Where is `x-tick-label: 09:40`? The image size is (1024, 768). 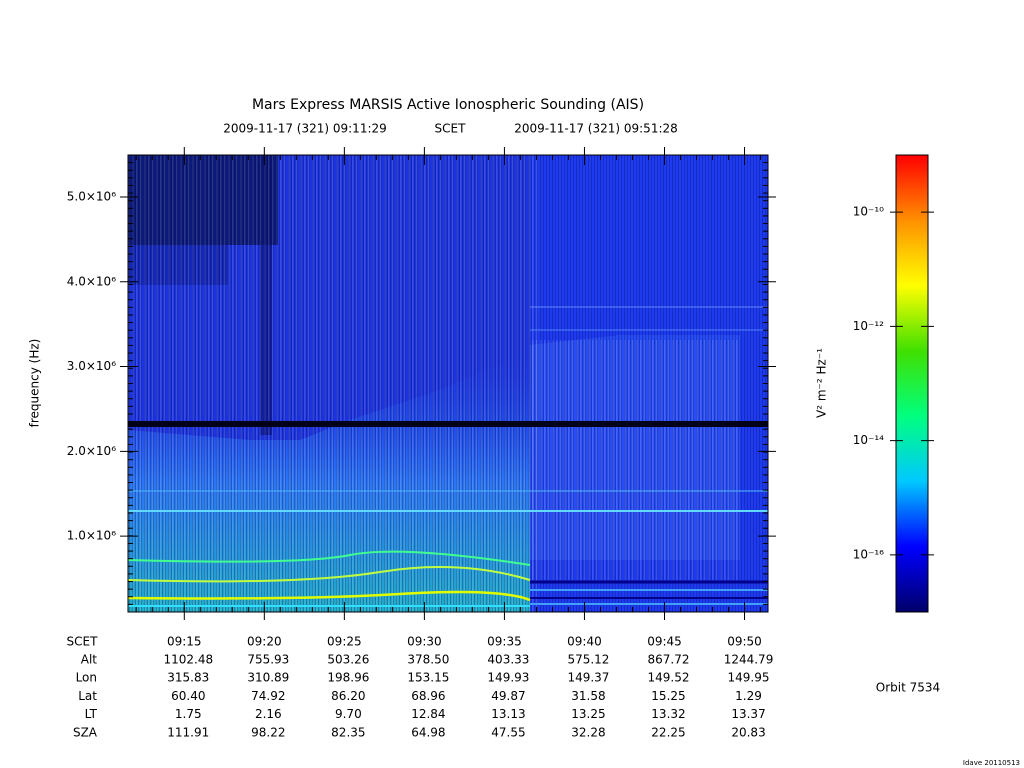
x-tick-label: 09:40 is located at coordinates (584, 642).